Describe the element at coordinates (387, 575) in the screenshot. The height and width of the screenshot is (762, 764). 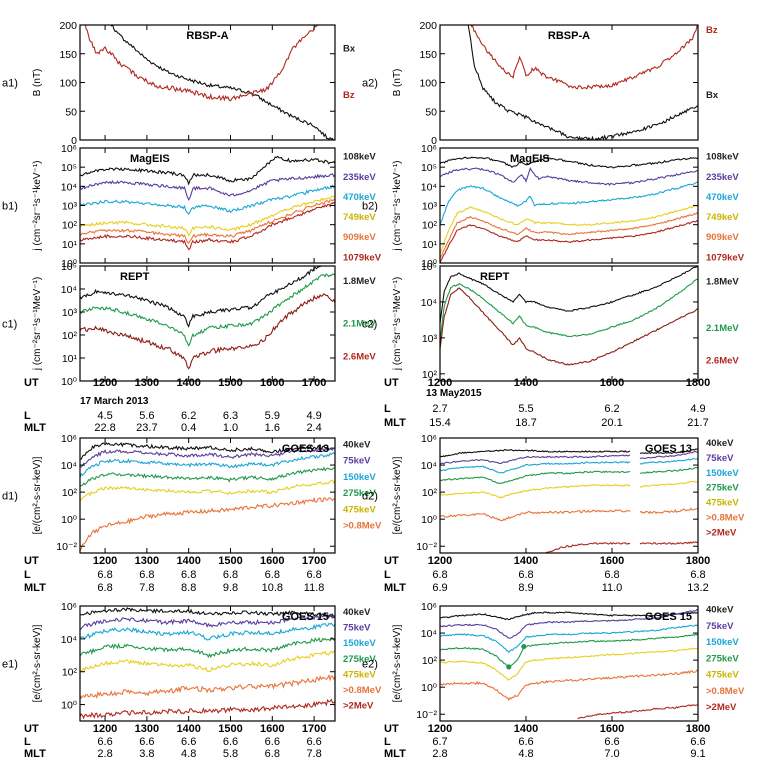
I see `row-label-t4-0: L` at that location.